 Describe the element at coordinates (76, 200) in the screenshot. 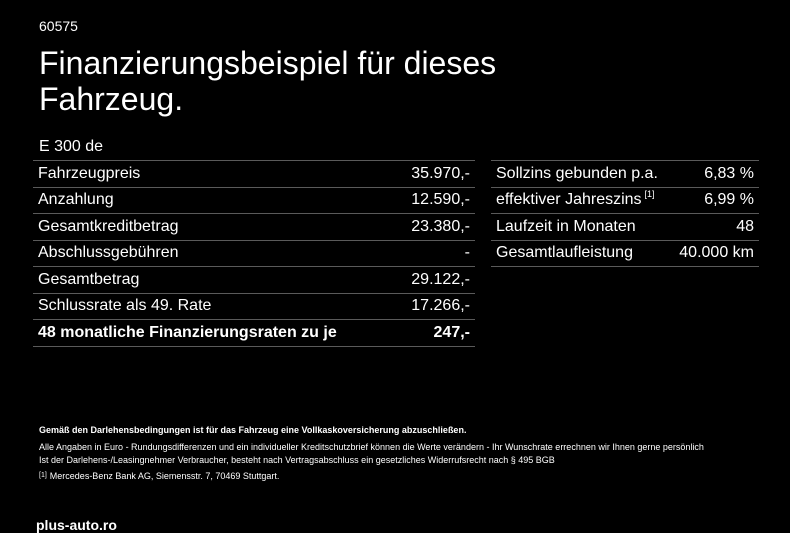

I see `row-label: Anzahlung` at that location.